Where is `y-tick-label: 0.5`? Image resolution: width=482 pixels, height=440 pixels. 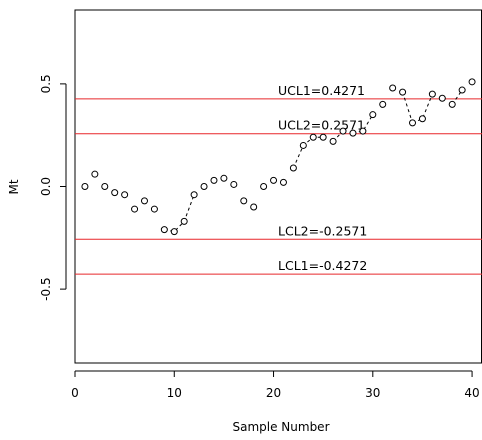
y-tick-label: 0.5 is located at coordinates (46, 83).